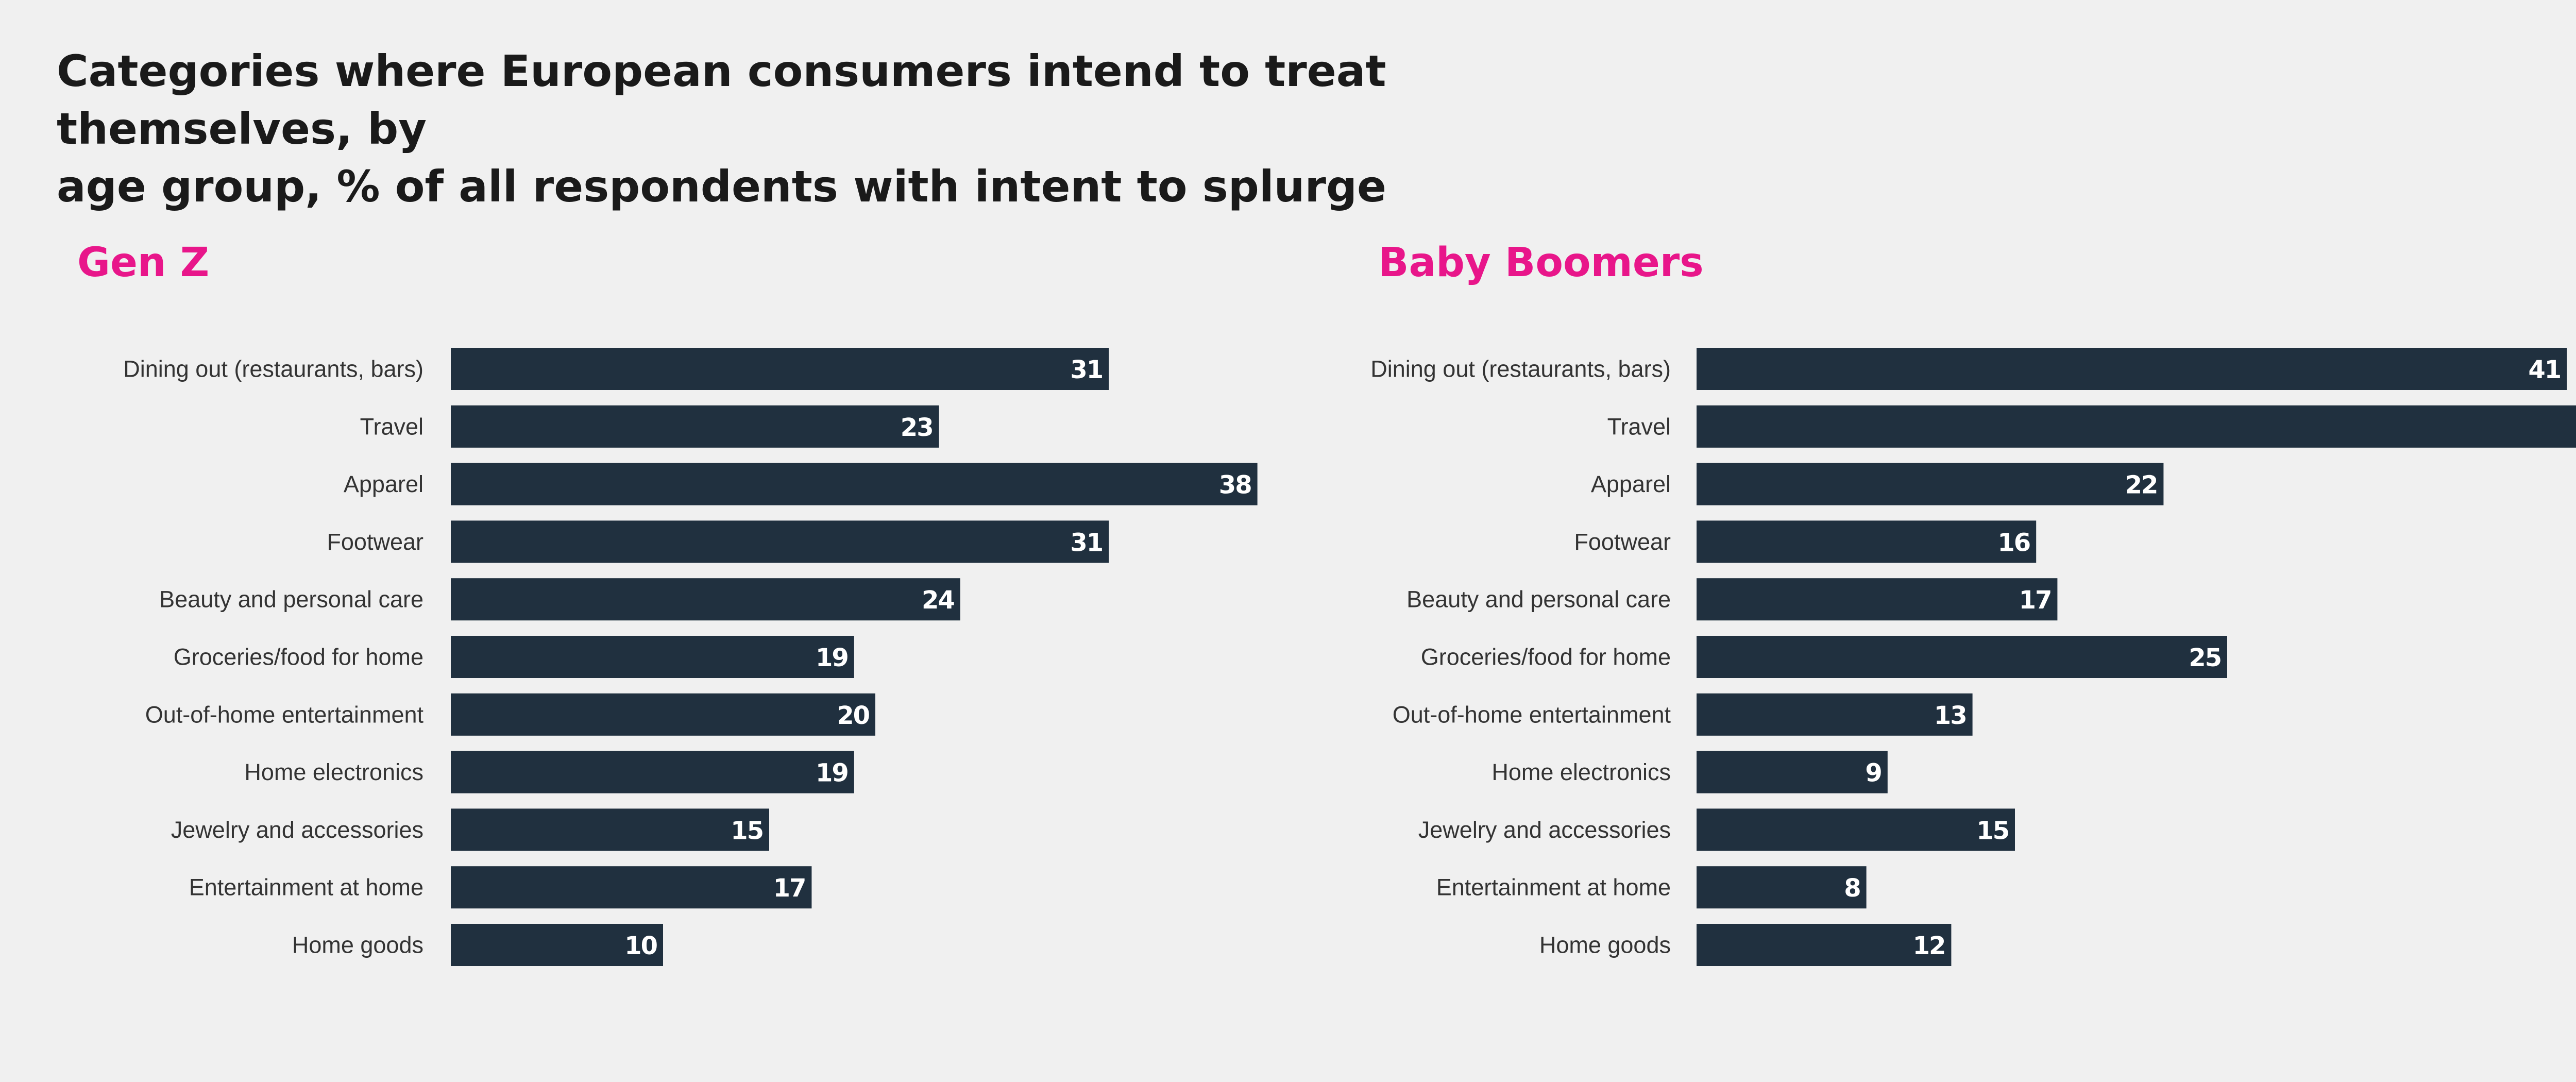 Image resolution: width=2576 pixels, height=1082 pixels. I want to click on bar-row: Groceries/food for home 25, so click(1824, 657).